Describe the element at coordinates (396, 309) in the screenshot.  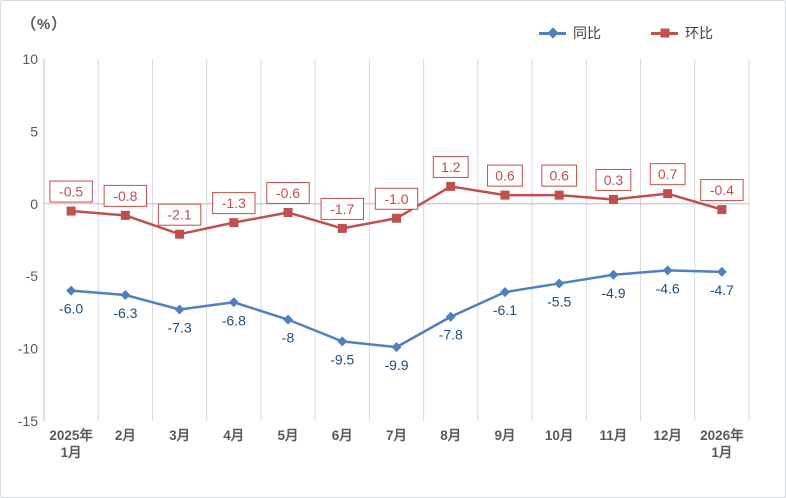
I see `series-line-同比` at that location.